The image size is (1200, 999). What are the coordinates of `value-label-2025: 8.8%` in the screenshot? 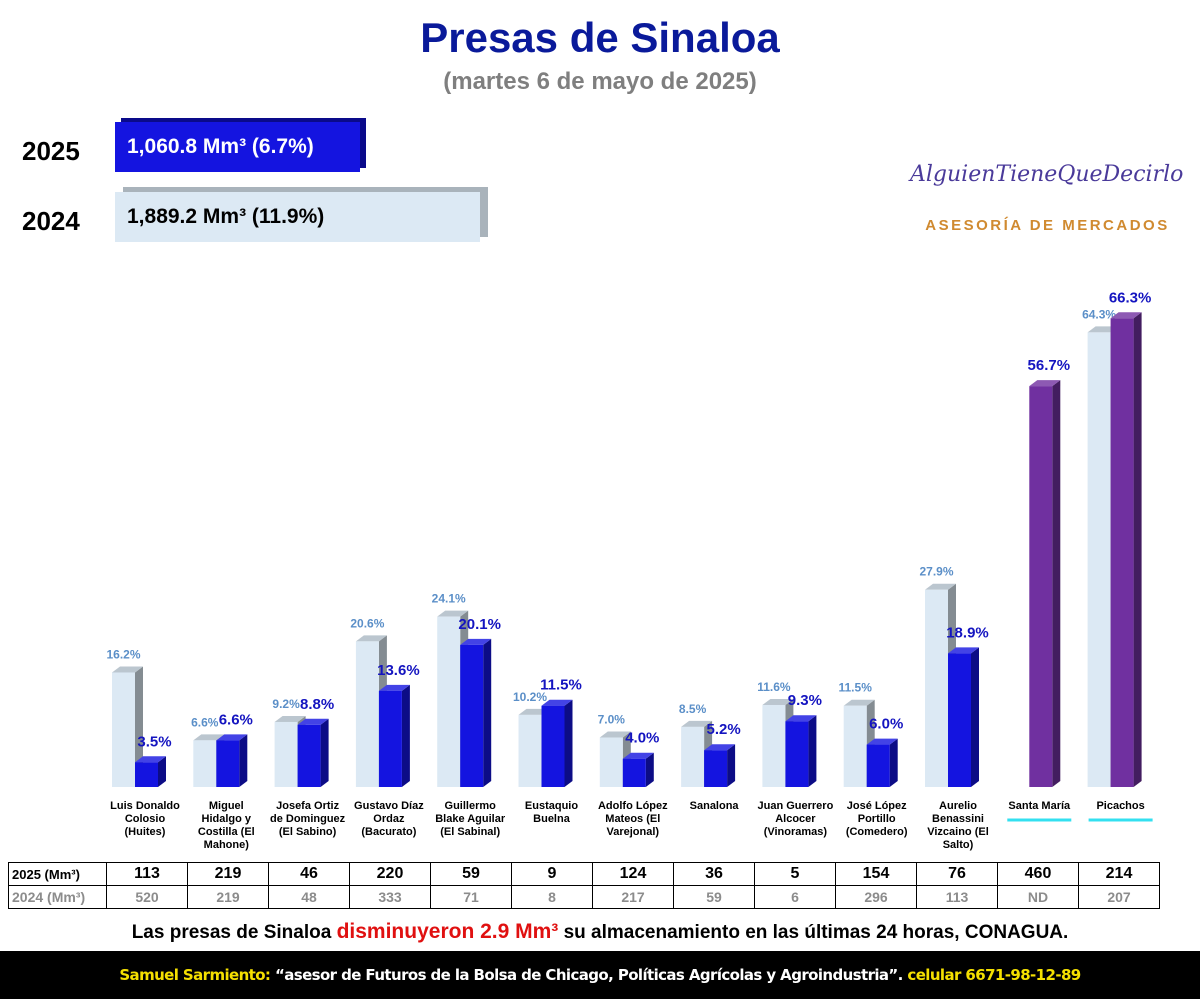 It's located at (317, 704).